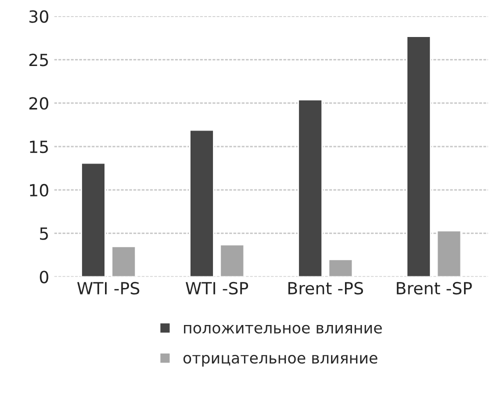  What do you see at coordinates (38, 103) in the screenshot?
I see `y-tick-label: 20` at bounding box center [38, 103].